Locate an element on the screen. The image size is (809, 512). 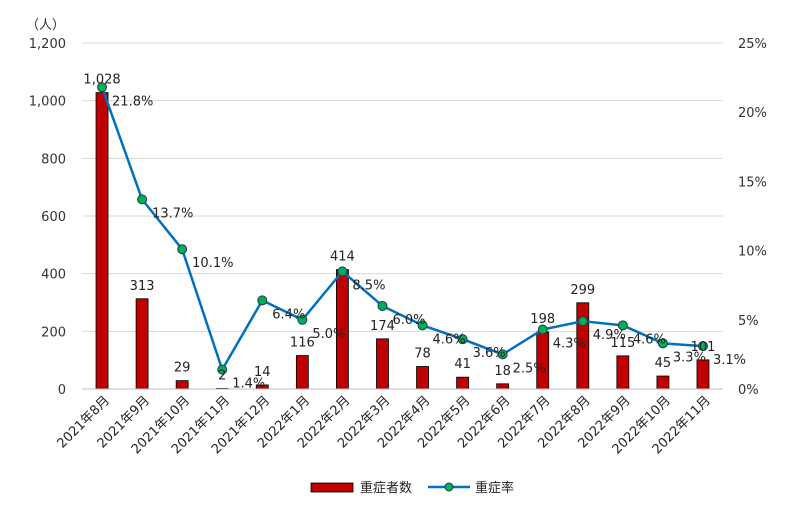
rate-value-label: 6.4% is located at coordinates (288, 314).